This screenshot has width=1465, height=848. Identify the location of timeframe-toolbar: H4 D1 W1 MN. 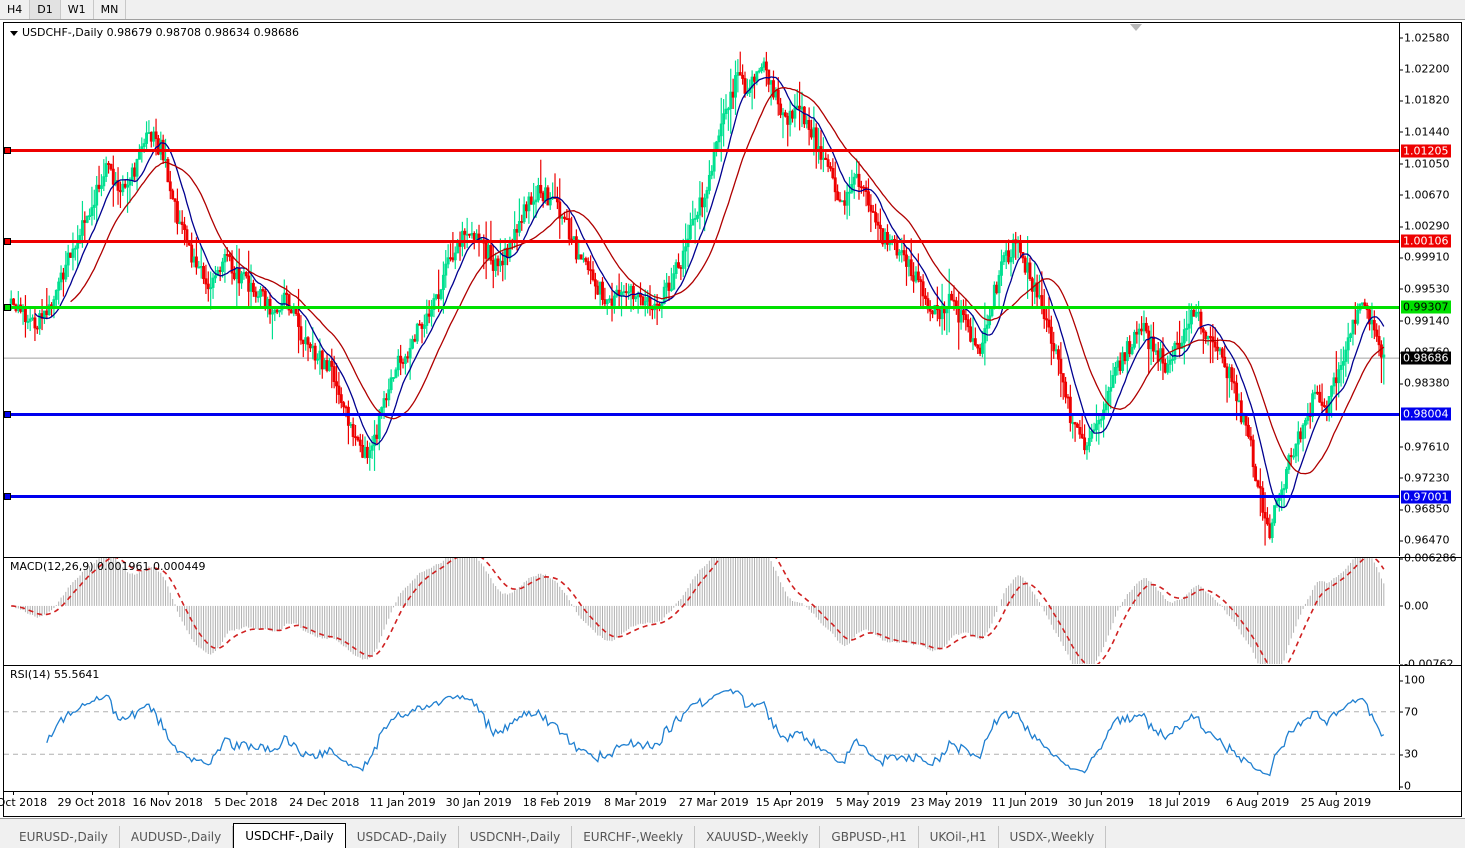
(732, 10).